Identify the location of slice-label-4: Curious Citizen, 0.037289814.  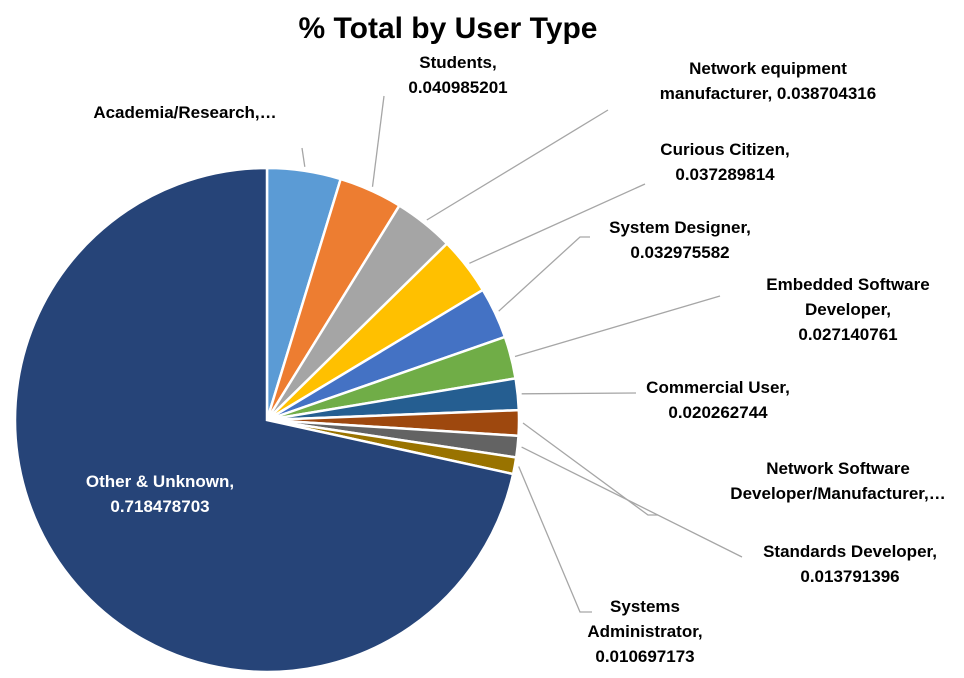
(724, 162).